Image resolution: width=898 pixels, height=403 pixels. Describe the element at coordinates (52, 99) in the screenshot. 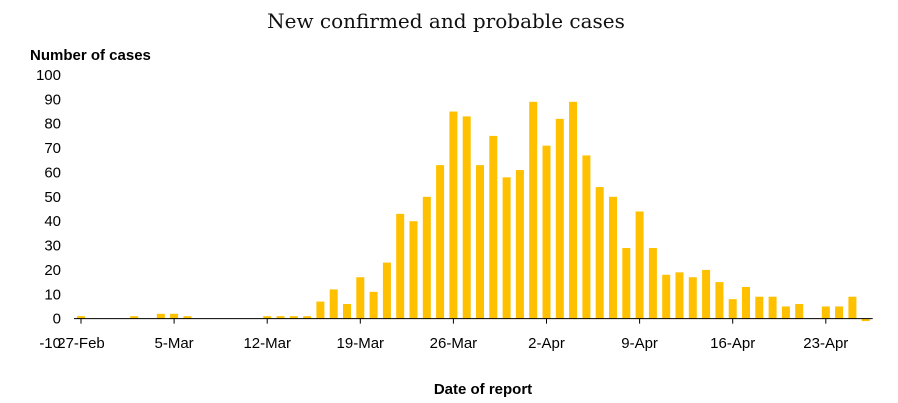

I see `y-tick-label: 90` at that location.